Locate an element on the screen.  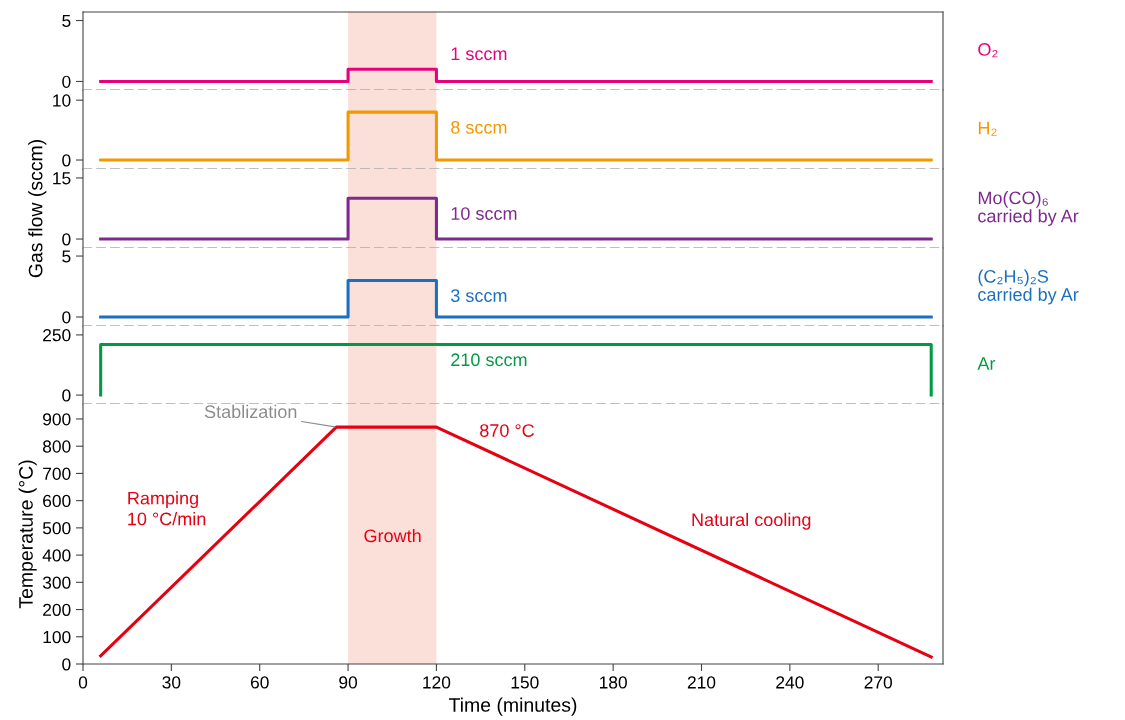
x-tick-label: 210 is located at coordinates (701, 682).